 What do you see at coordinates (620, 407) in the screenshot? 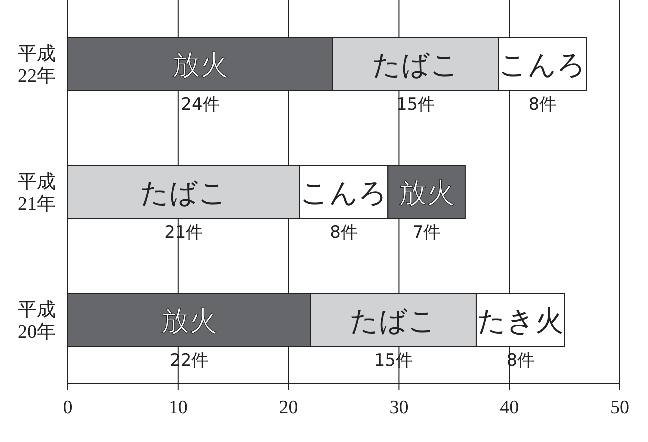
I see `x-tick-label: 50` at bounding box center [620, 407].